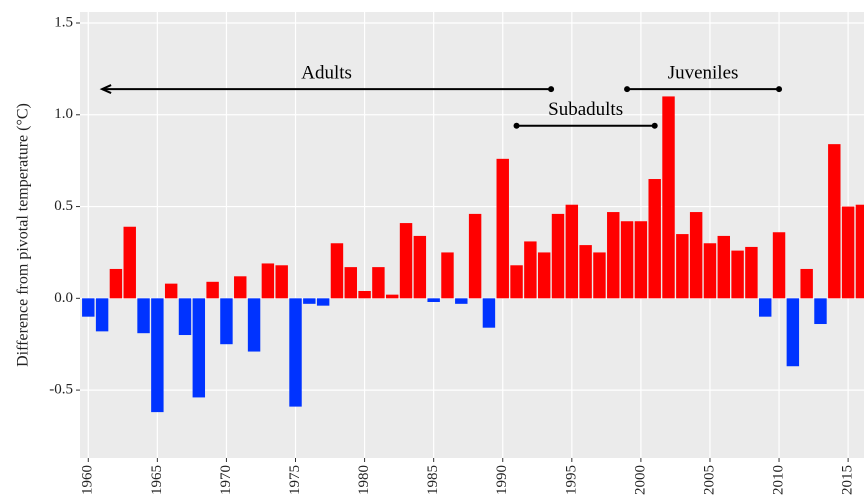 The height and width of the screenshot is (495, 864). I want to click on x-tick-label: 1965, so click(157, 480).